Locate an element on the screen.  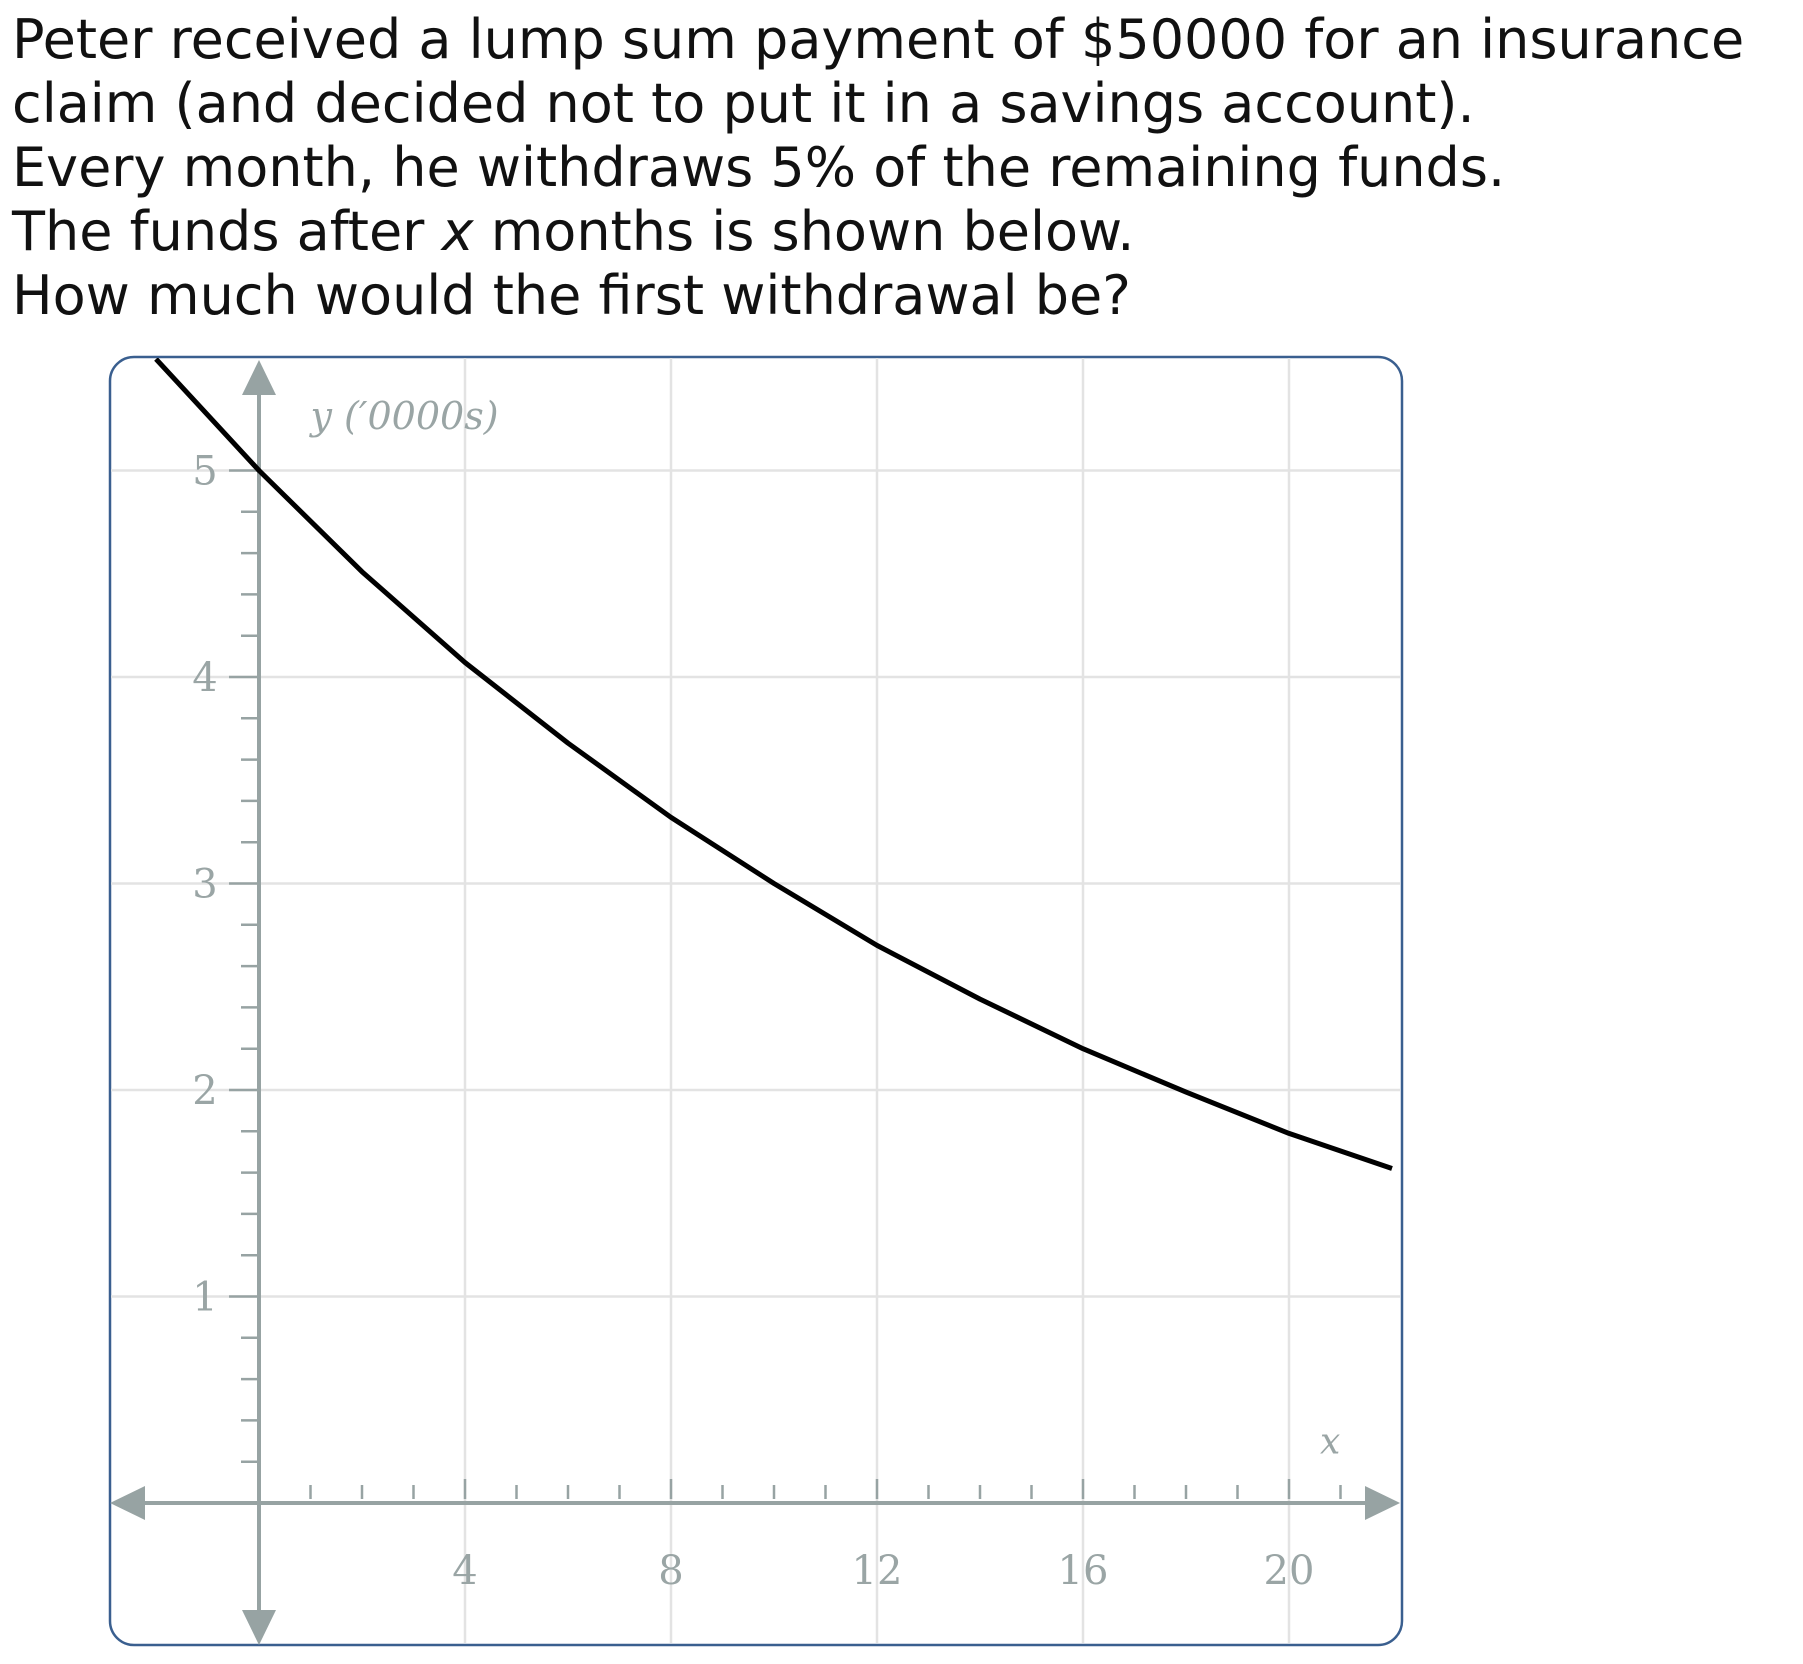
question-variable-x: x is located at coordinates (457, 231).